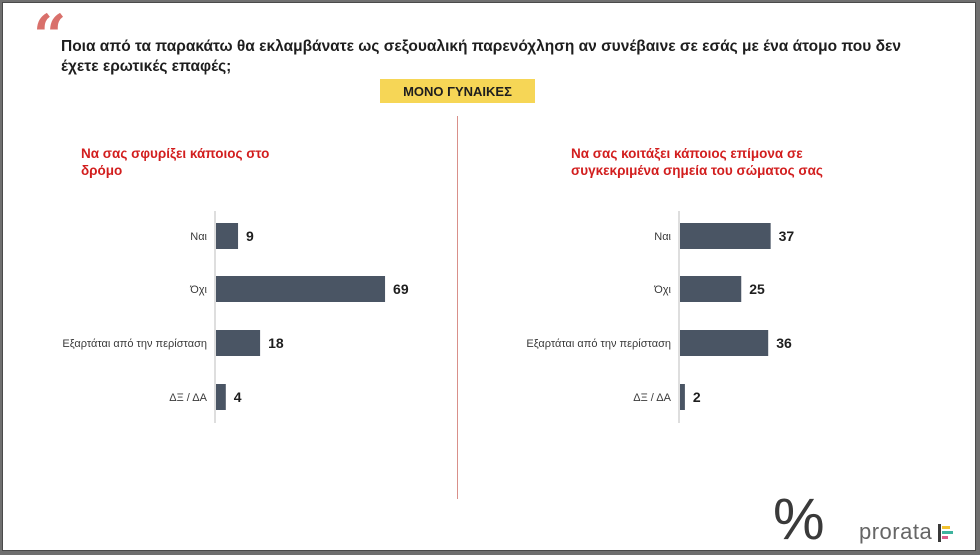 The height and width of the screenshot is (555, 980). Describe the element at coordinates (401, 289) in the screenshot. I see `value-label: 69` at that location.